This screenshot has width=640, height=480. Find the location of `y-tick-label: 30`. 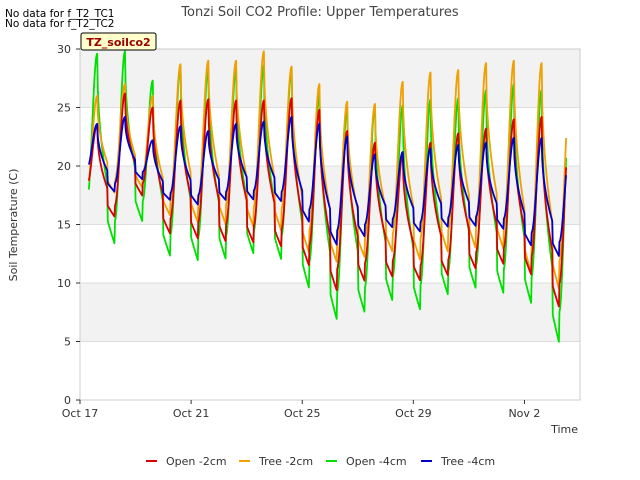

y-tick-label: 30 is located at coordinates (64, 49).